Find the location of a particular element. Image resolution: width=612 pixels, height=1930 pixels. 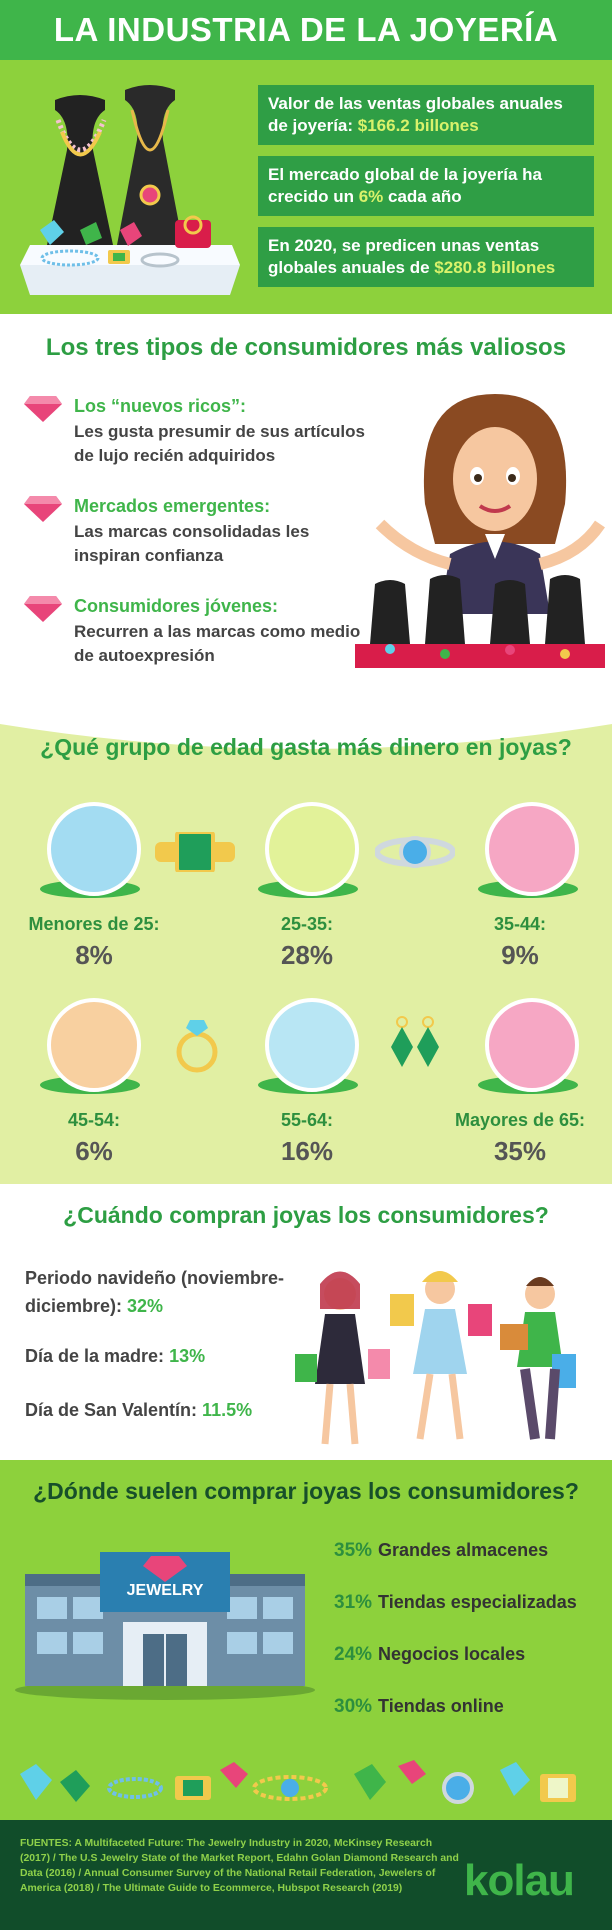

age-value-35-44: 9% is located at coordinates (520, 955).